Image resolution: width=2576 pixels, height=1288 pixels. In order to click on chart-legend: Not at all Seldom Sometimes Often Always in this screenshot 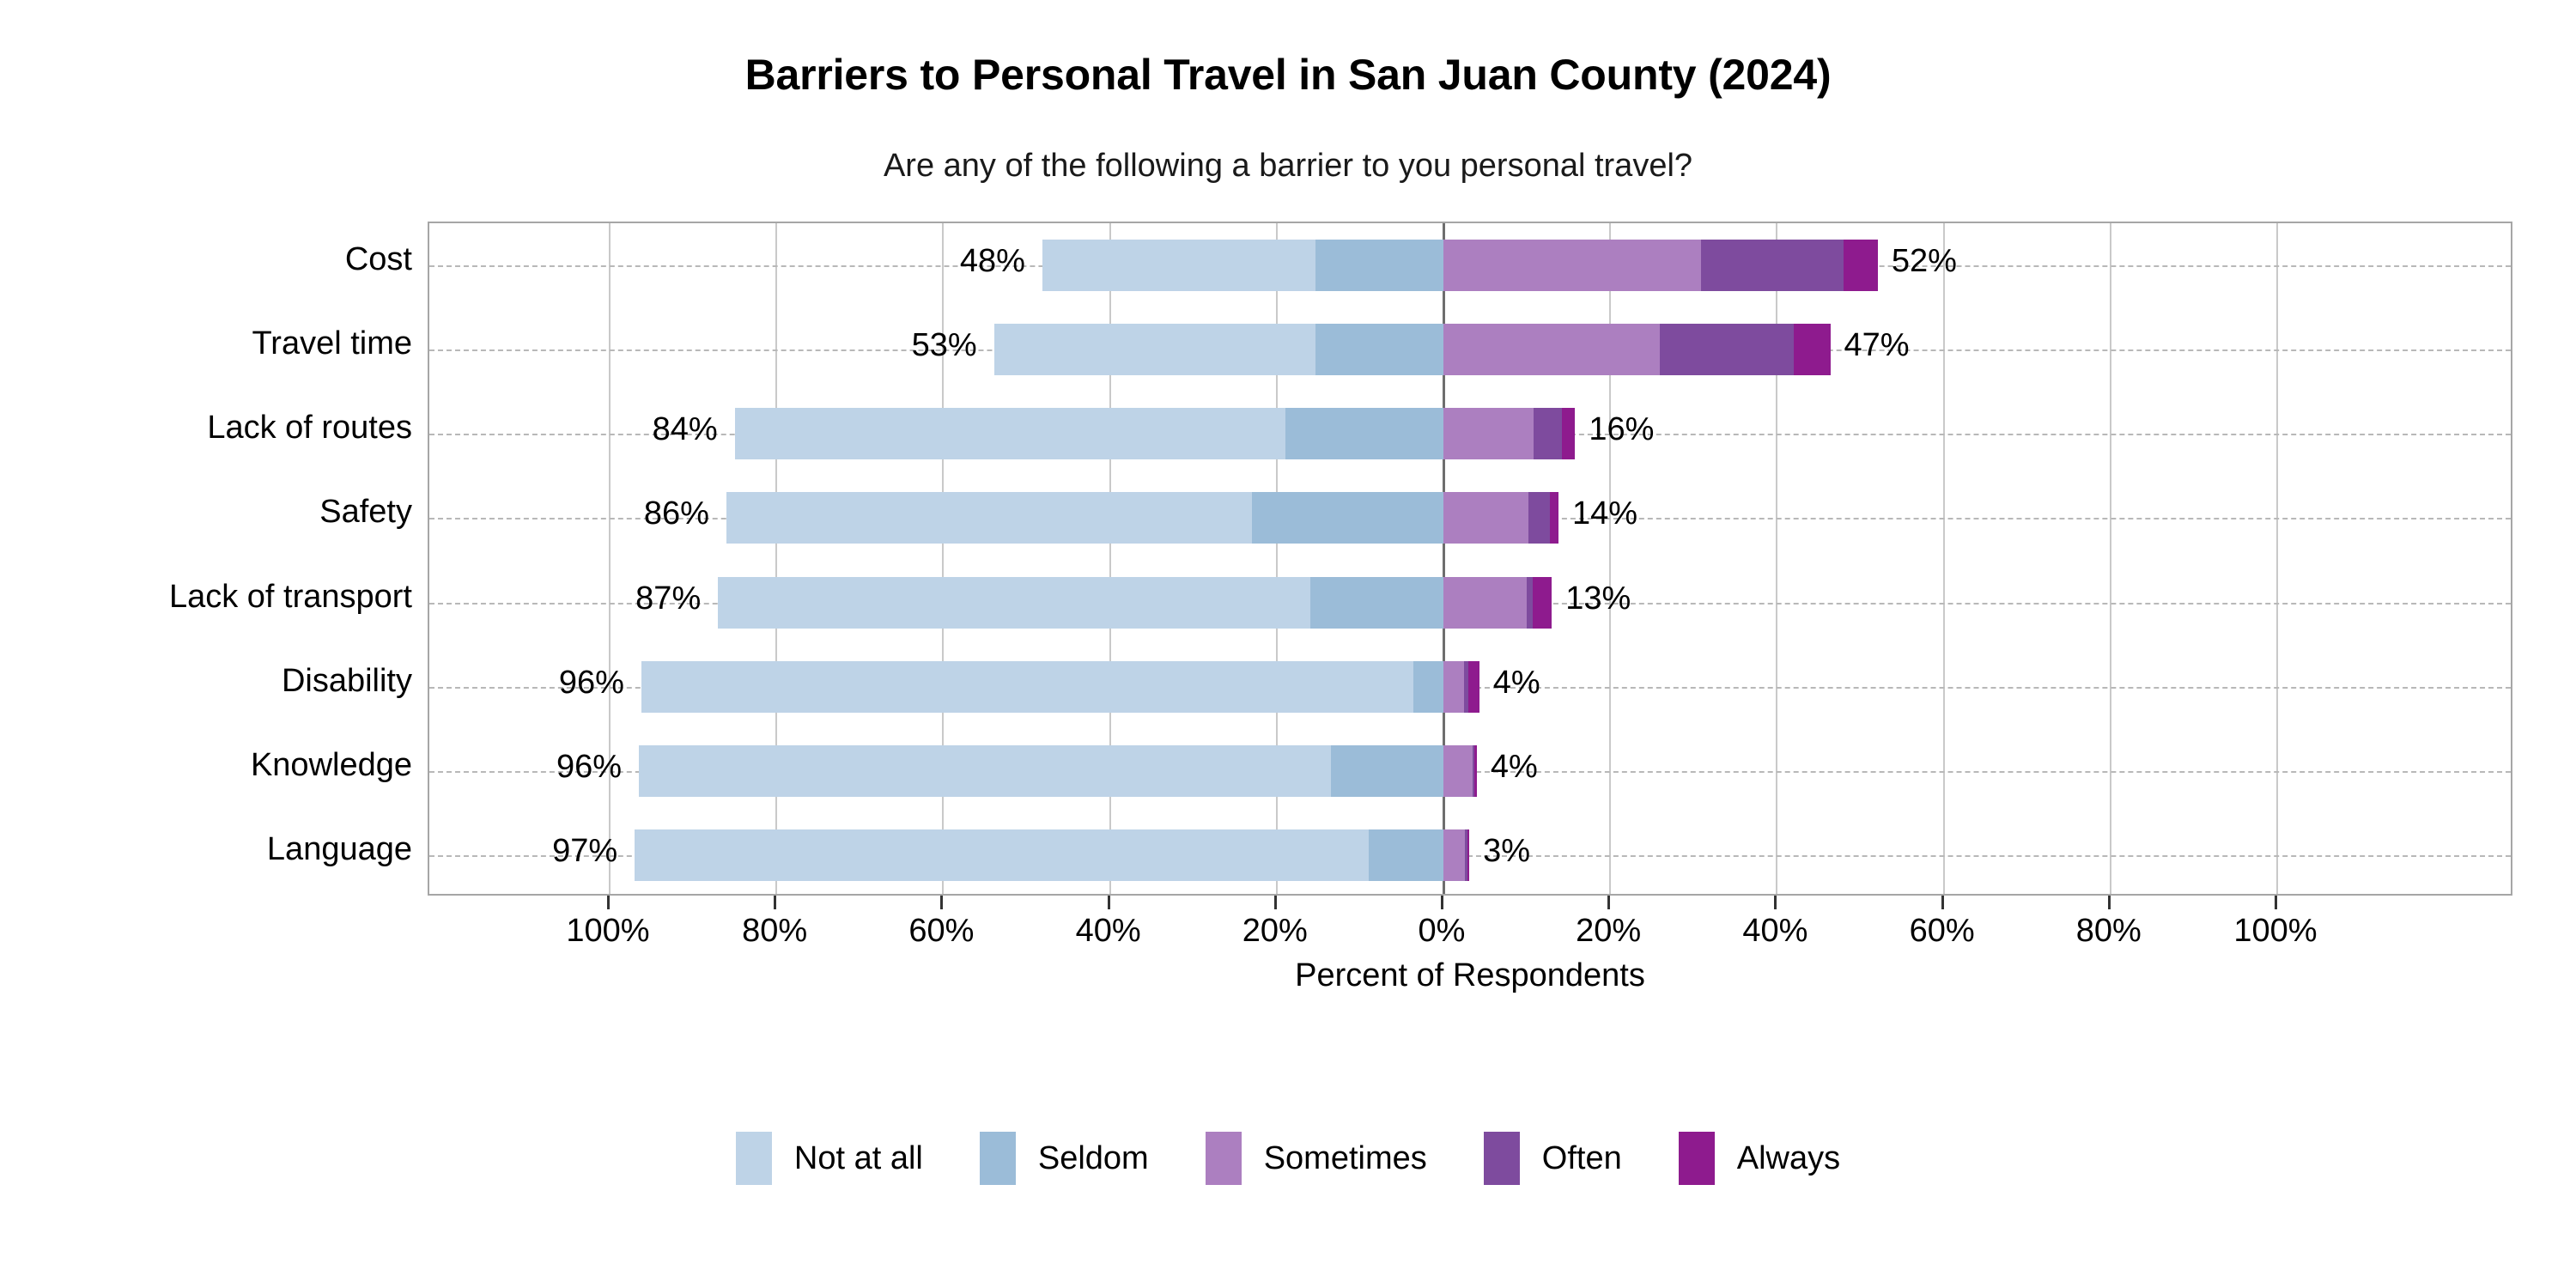, I will do `click(1288, 1158)`.